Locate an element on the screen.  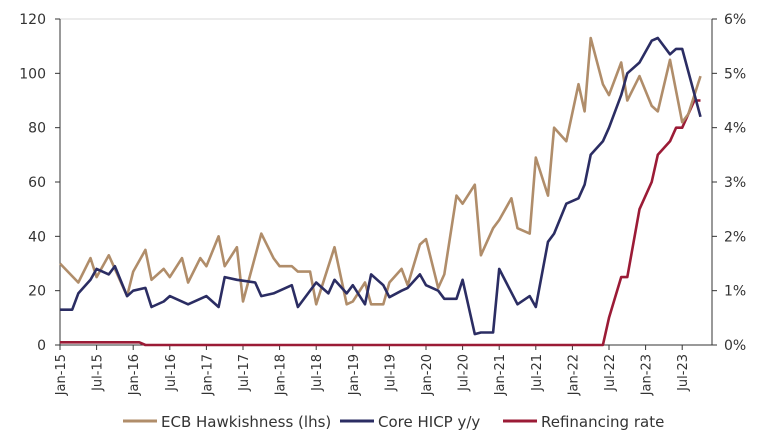
legend-label: Core HICP y/y is located at coordinates (429, 422).